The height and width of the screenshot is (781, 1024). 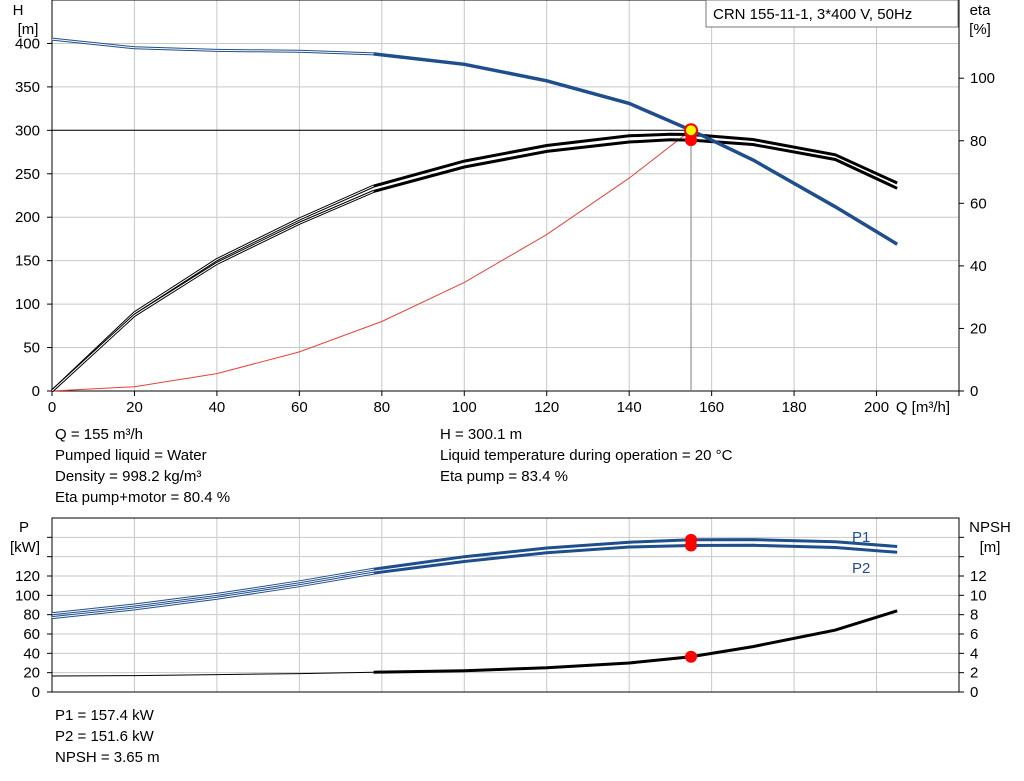 I want to click on npsh-tick-label: 8, so click(x=974, y=615).